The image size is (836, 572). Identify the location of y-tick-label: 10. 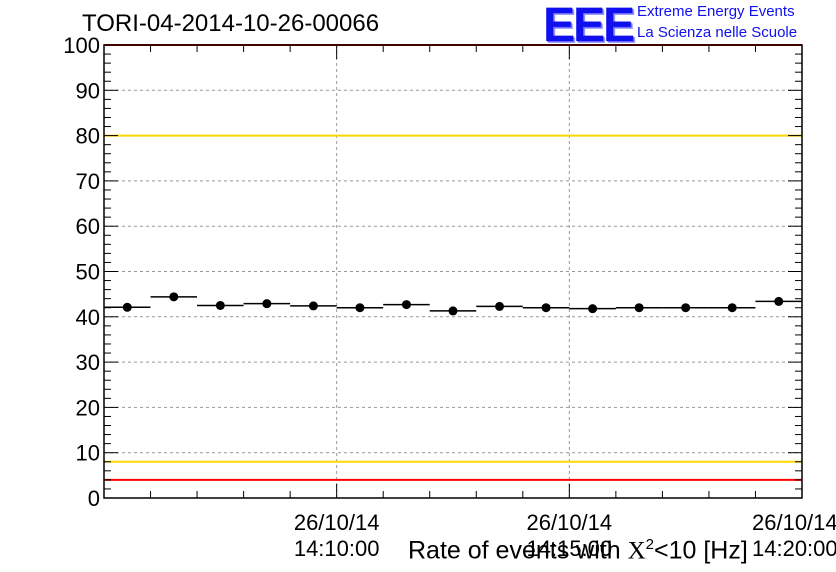
(88, 453).